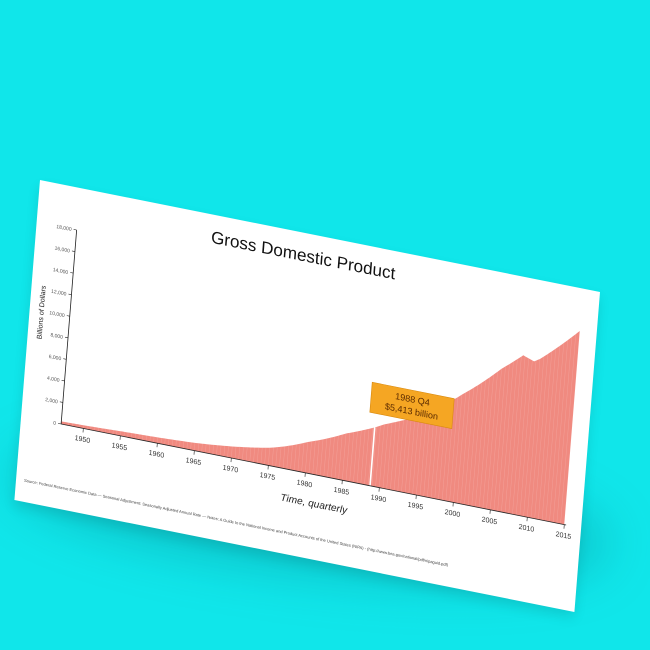 This screenshot has height=650, width=650. I want to click on chart-title: Gross Domestic Product, so click(303, 255).